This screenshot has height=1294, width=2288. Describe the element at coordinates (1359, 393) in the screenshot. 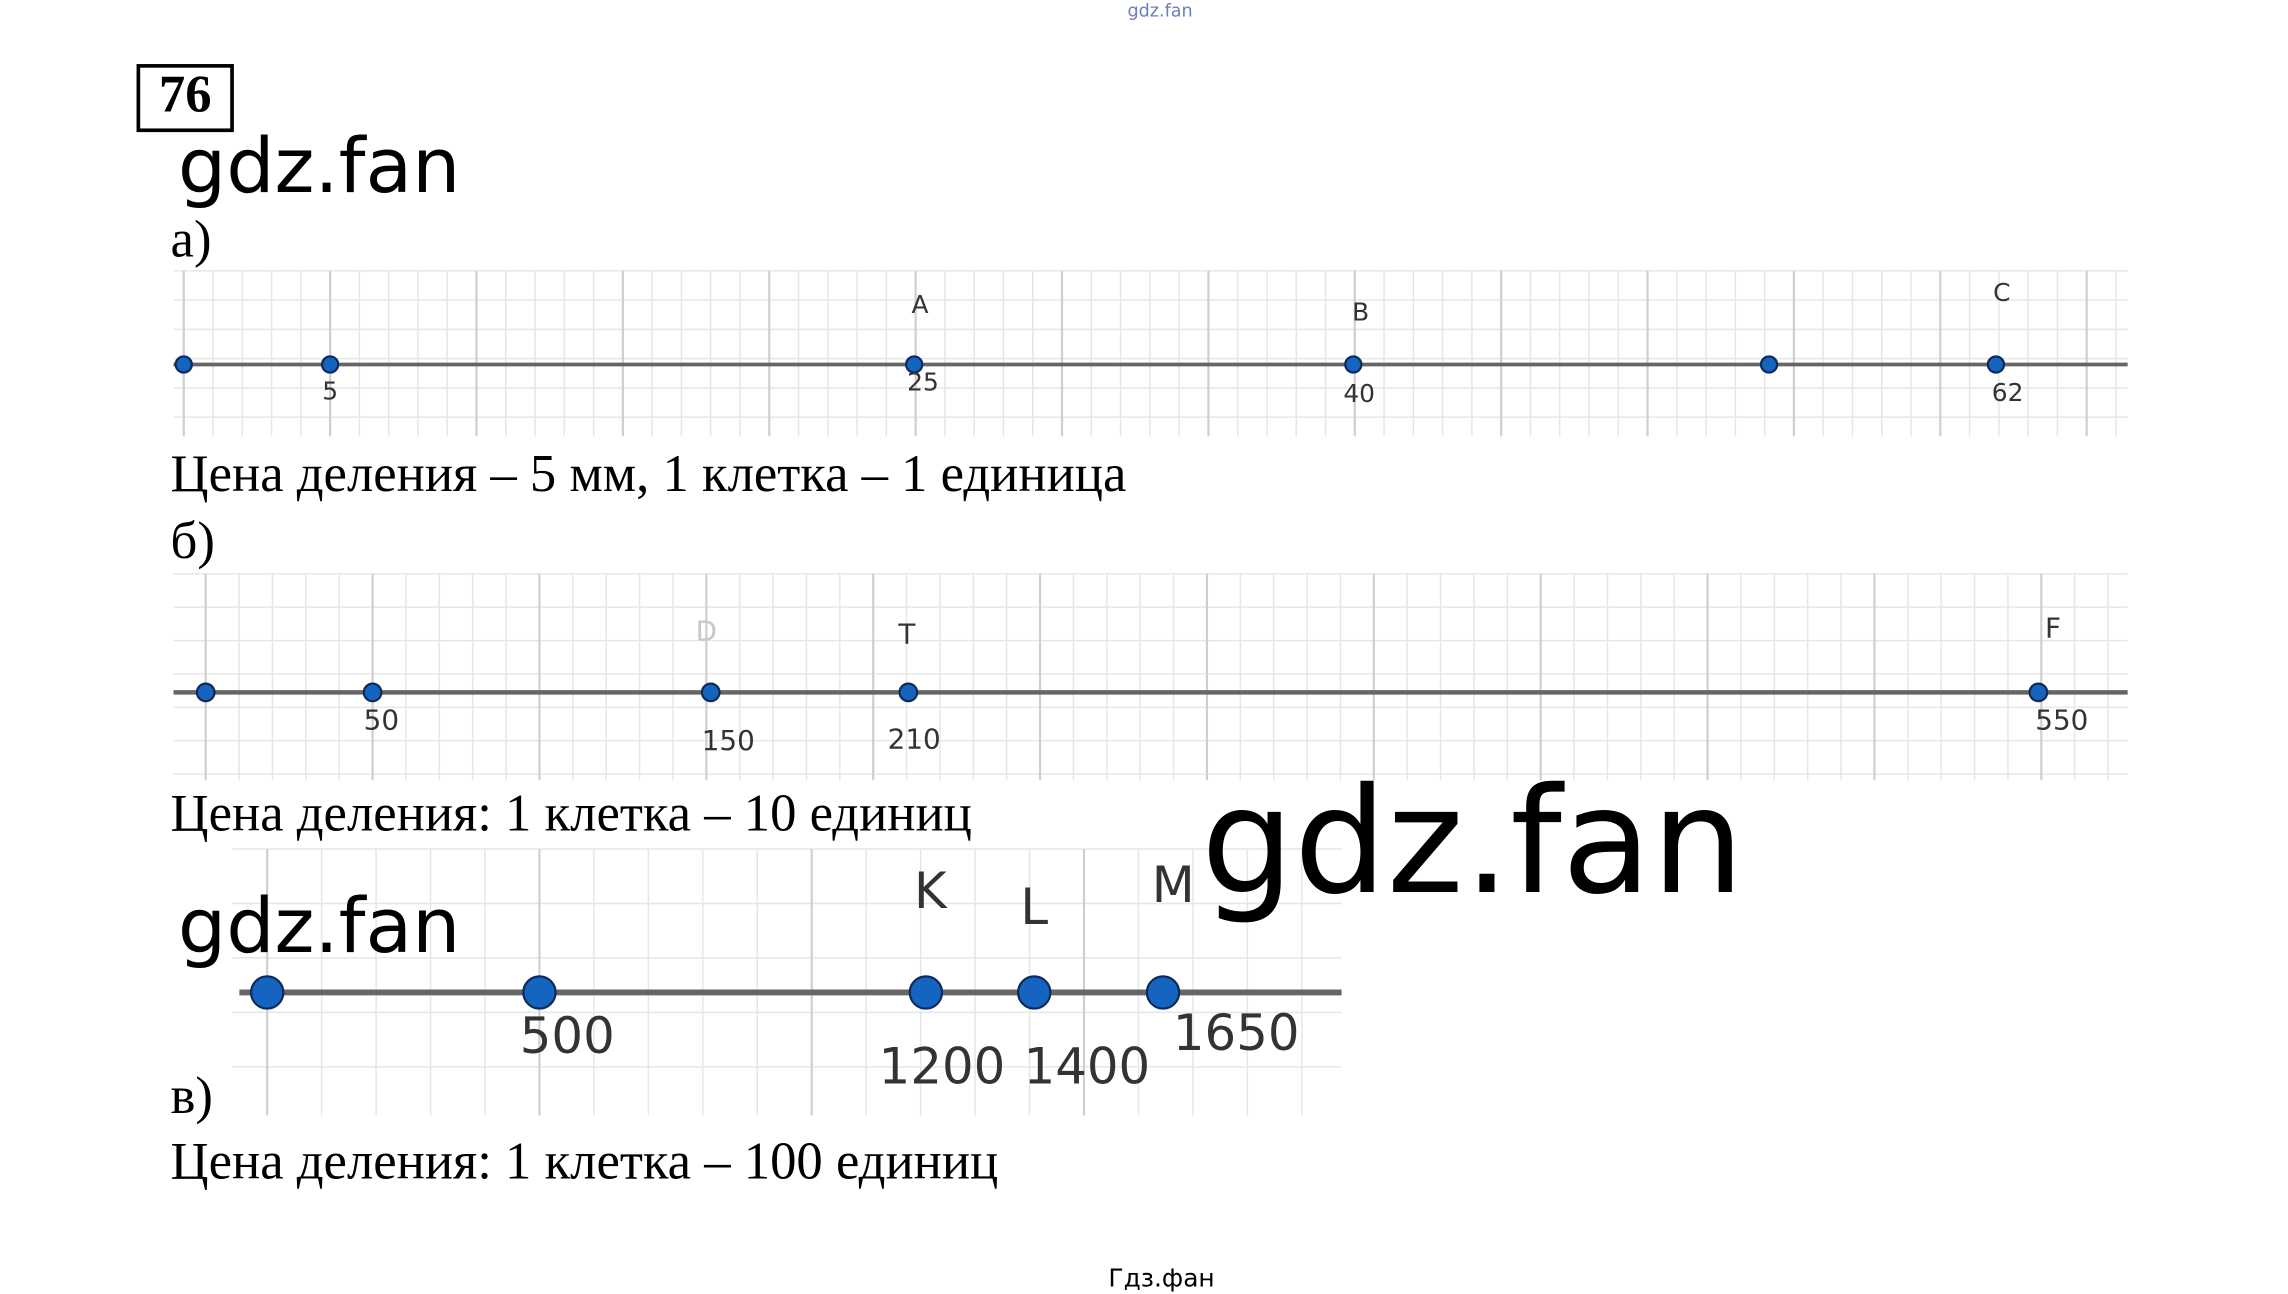

I see `number-label: 40` at that location.